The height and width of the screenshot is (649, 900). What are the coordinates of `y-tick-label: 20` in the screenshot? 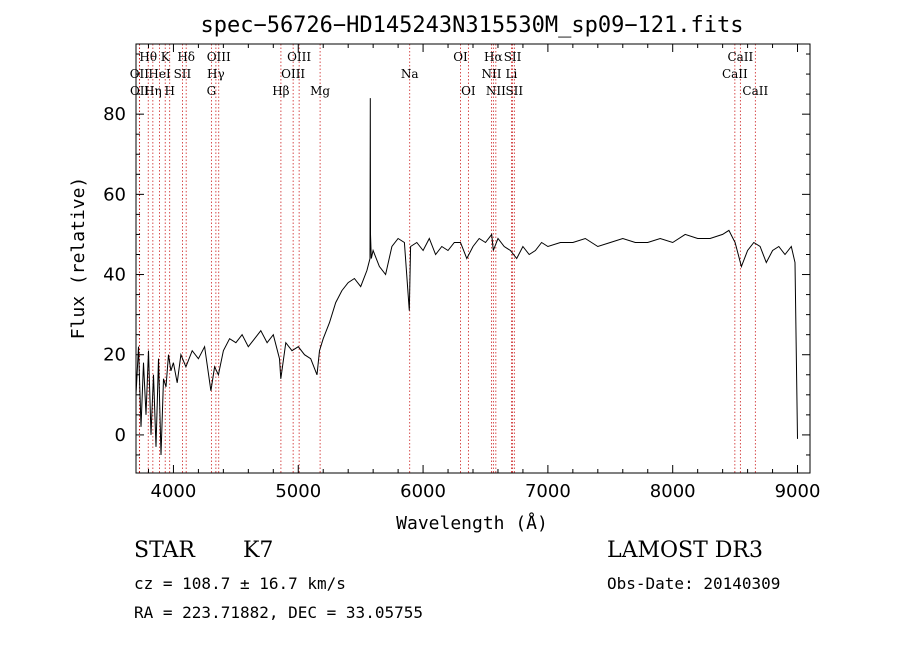 It's located at (114, 355).